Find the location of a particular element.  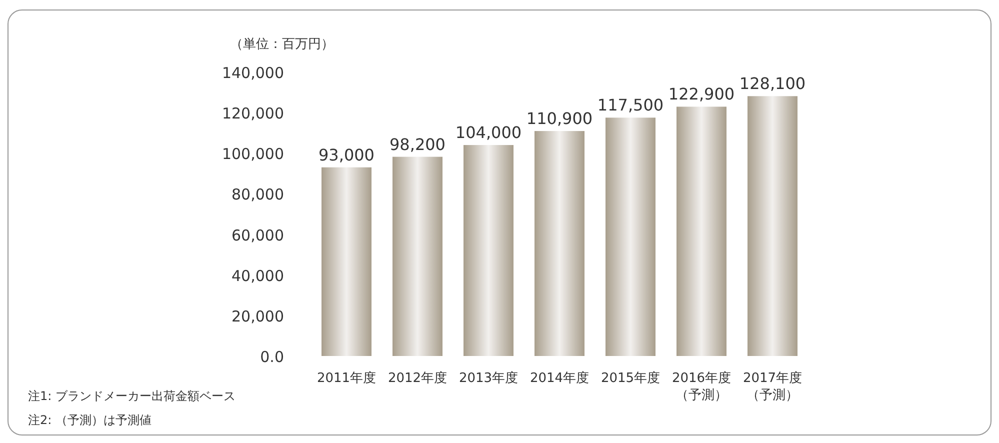

y-tick-label: 0.0 is located at coordinates (272, 357).